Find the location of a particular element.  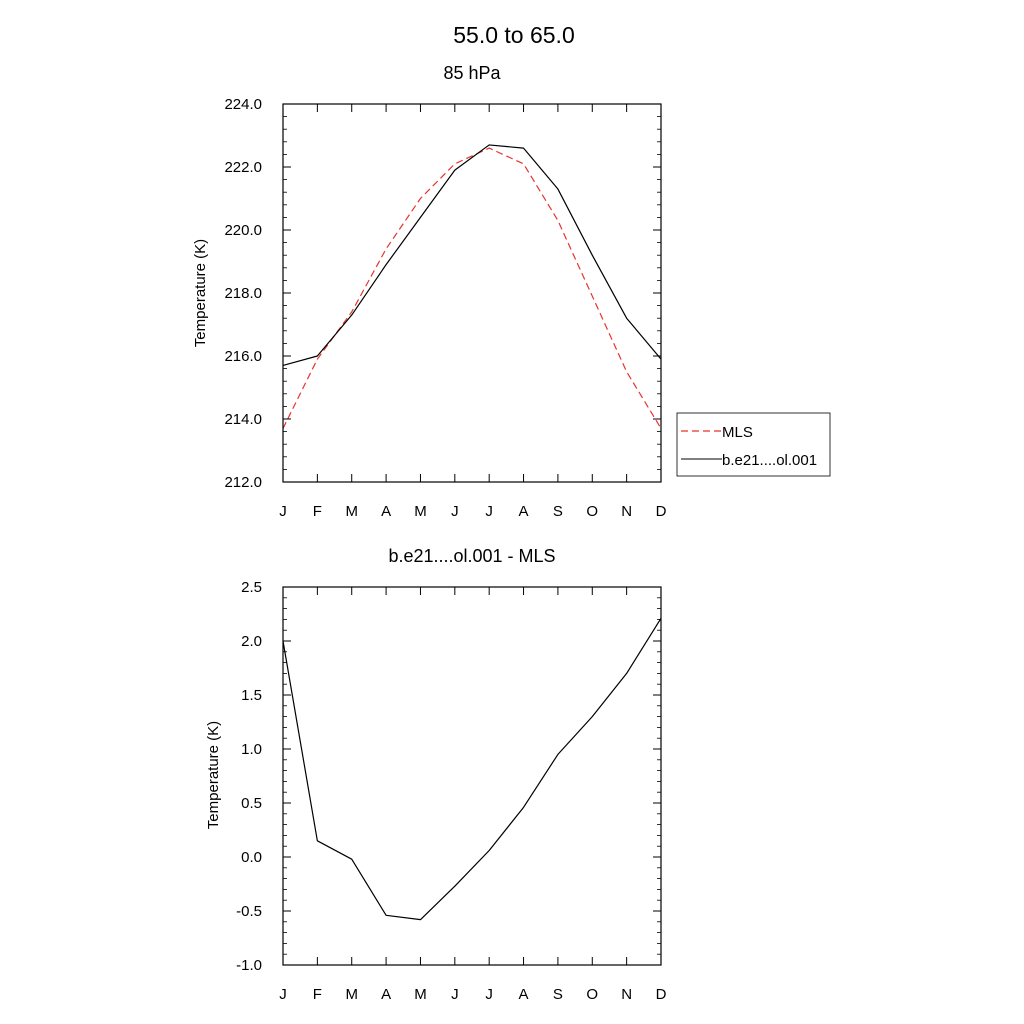

legend: MLS b.e21....ol.001 is located at coordinates (753, 444).